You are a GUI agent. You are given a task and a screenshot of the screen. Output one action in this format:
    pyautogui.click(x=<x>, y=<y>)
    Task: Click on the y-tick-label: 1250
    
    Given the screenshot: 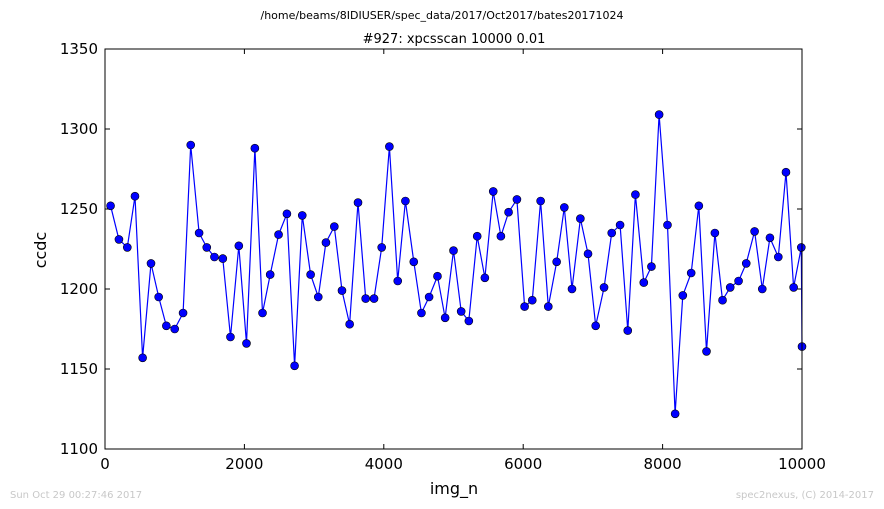 What is the action you would take?
    pyautogui.click(x=79, y=209)
    